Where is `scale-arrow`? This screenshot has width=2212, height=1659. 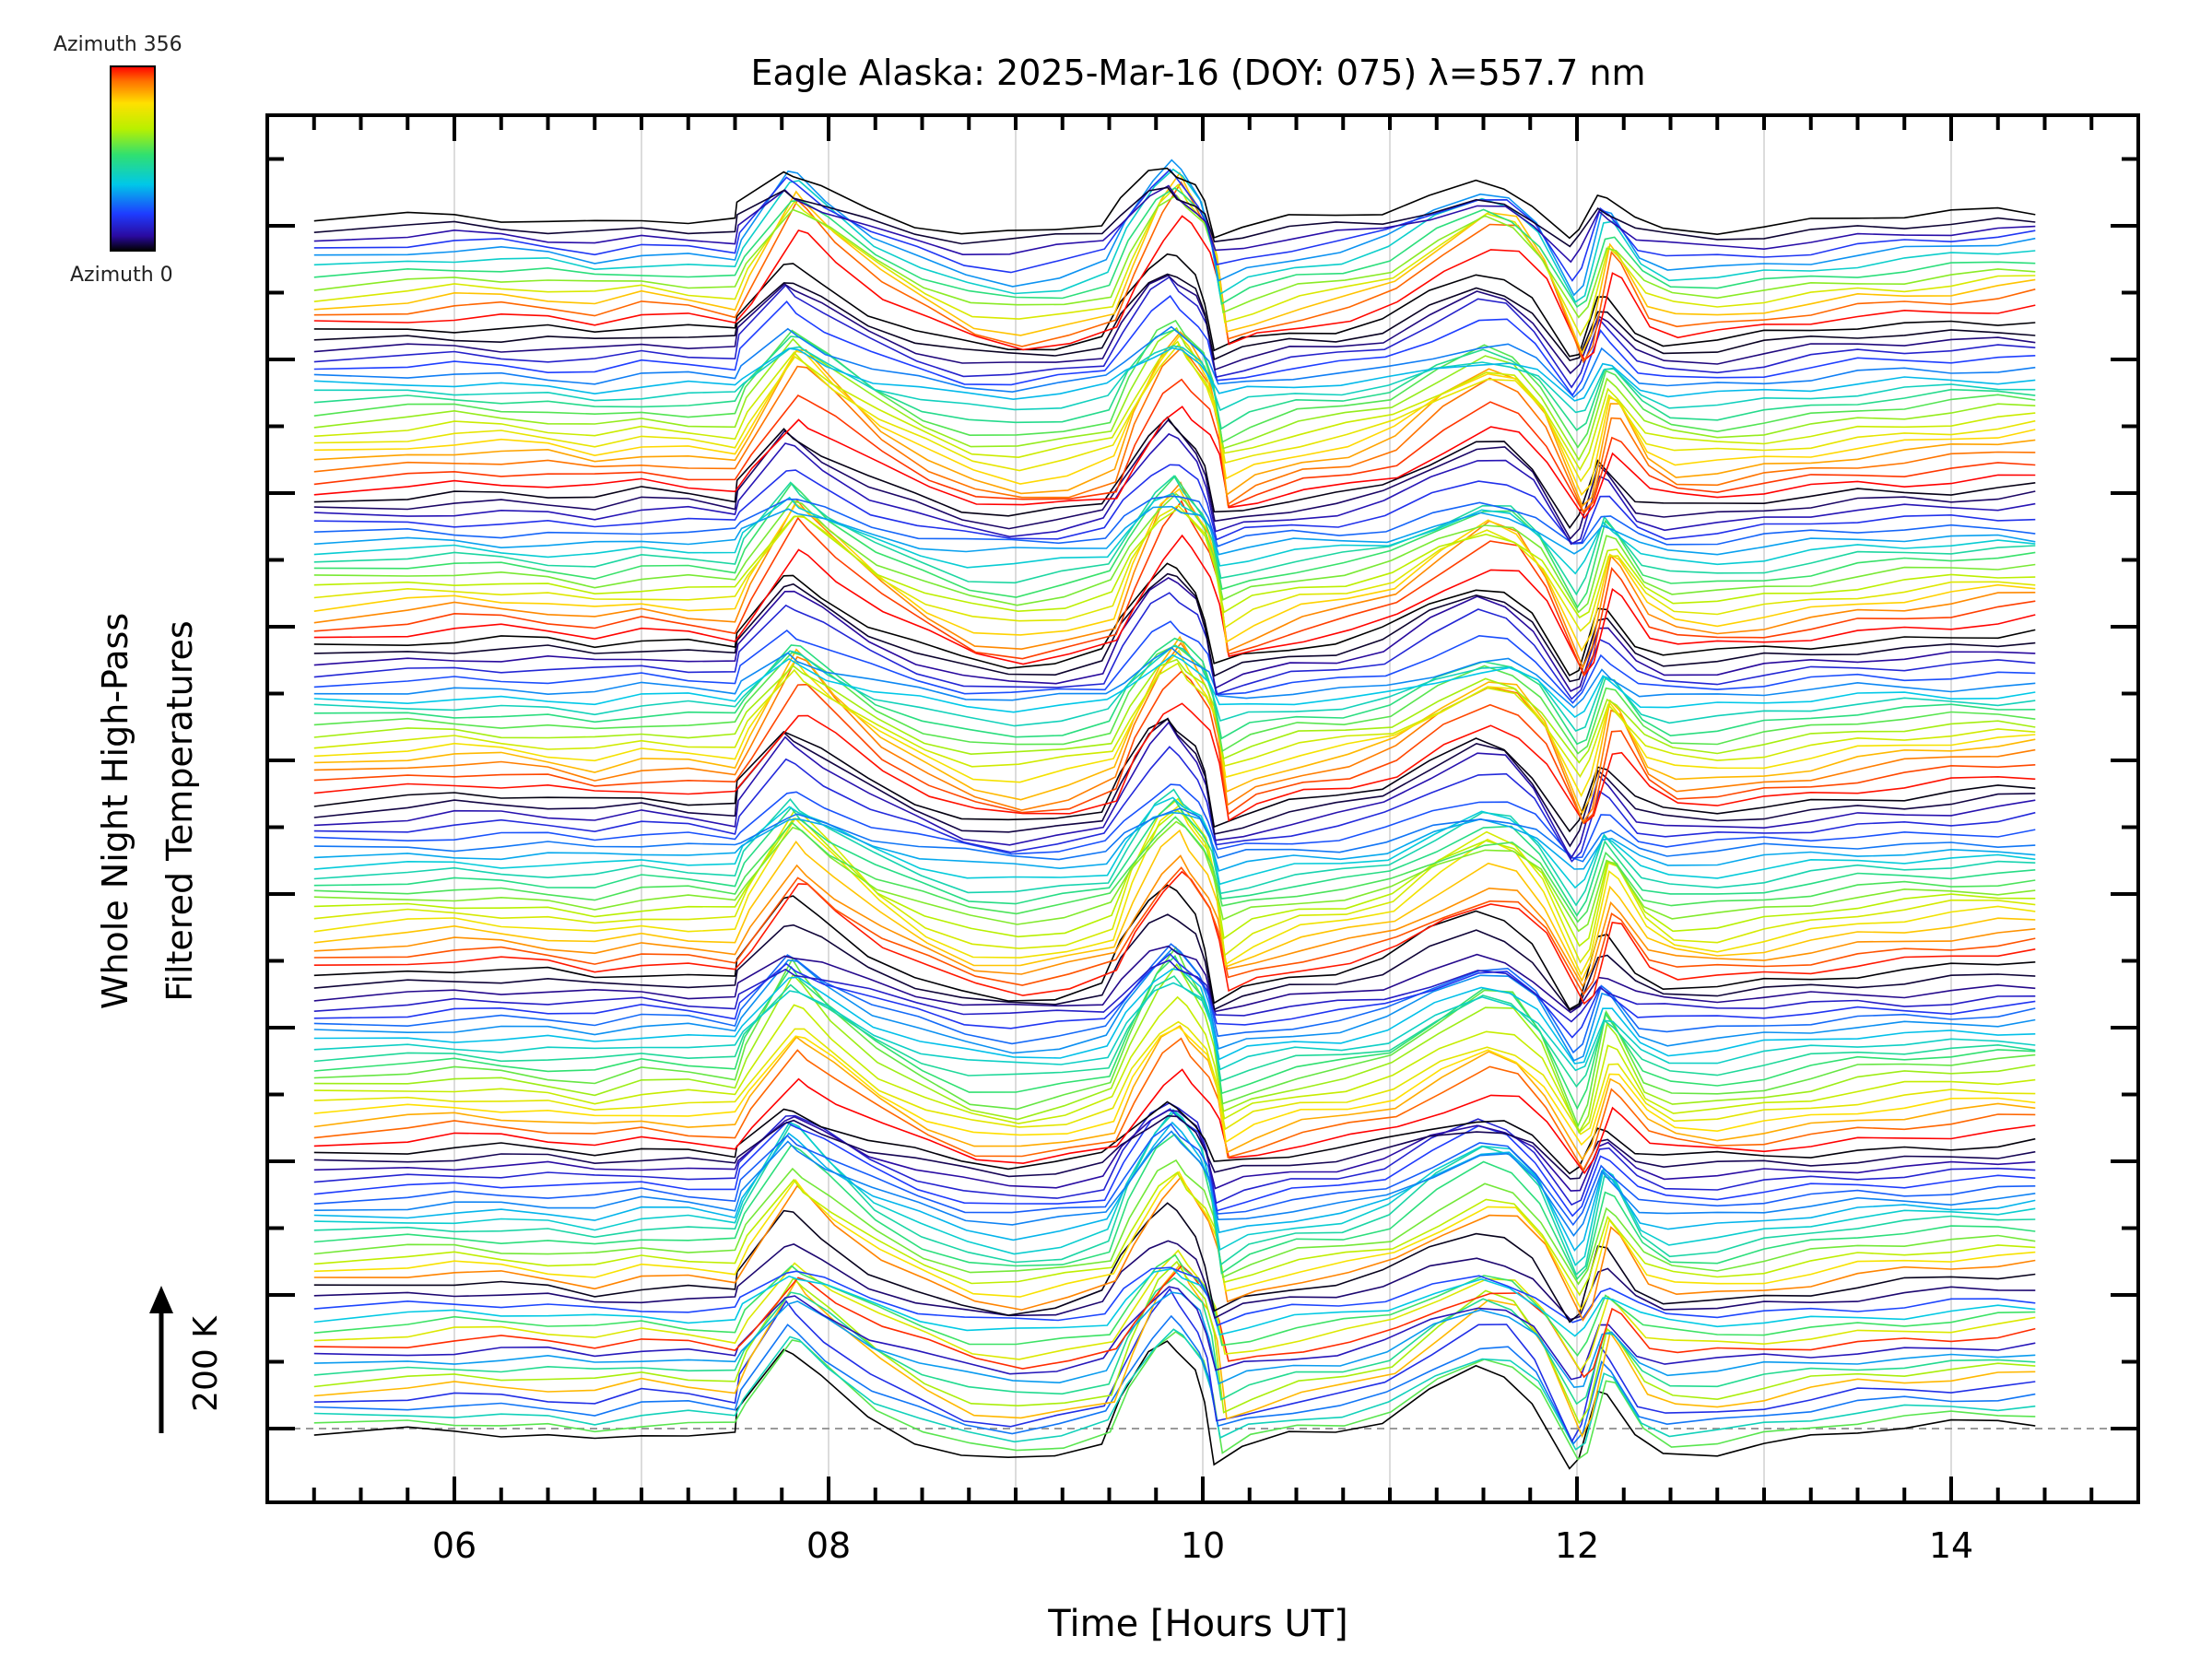 scale-arrow is located at coordinates (161, 1359).